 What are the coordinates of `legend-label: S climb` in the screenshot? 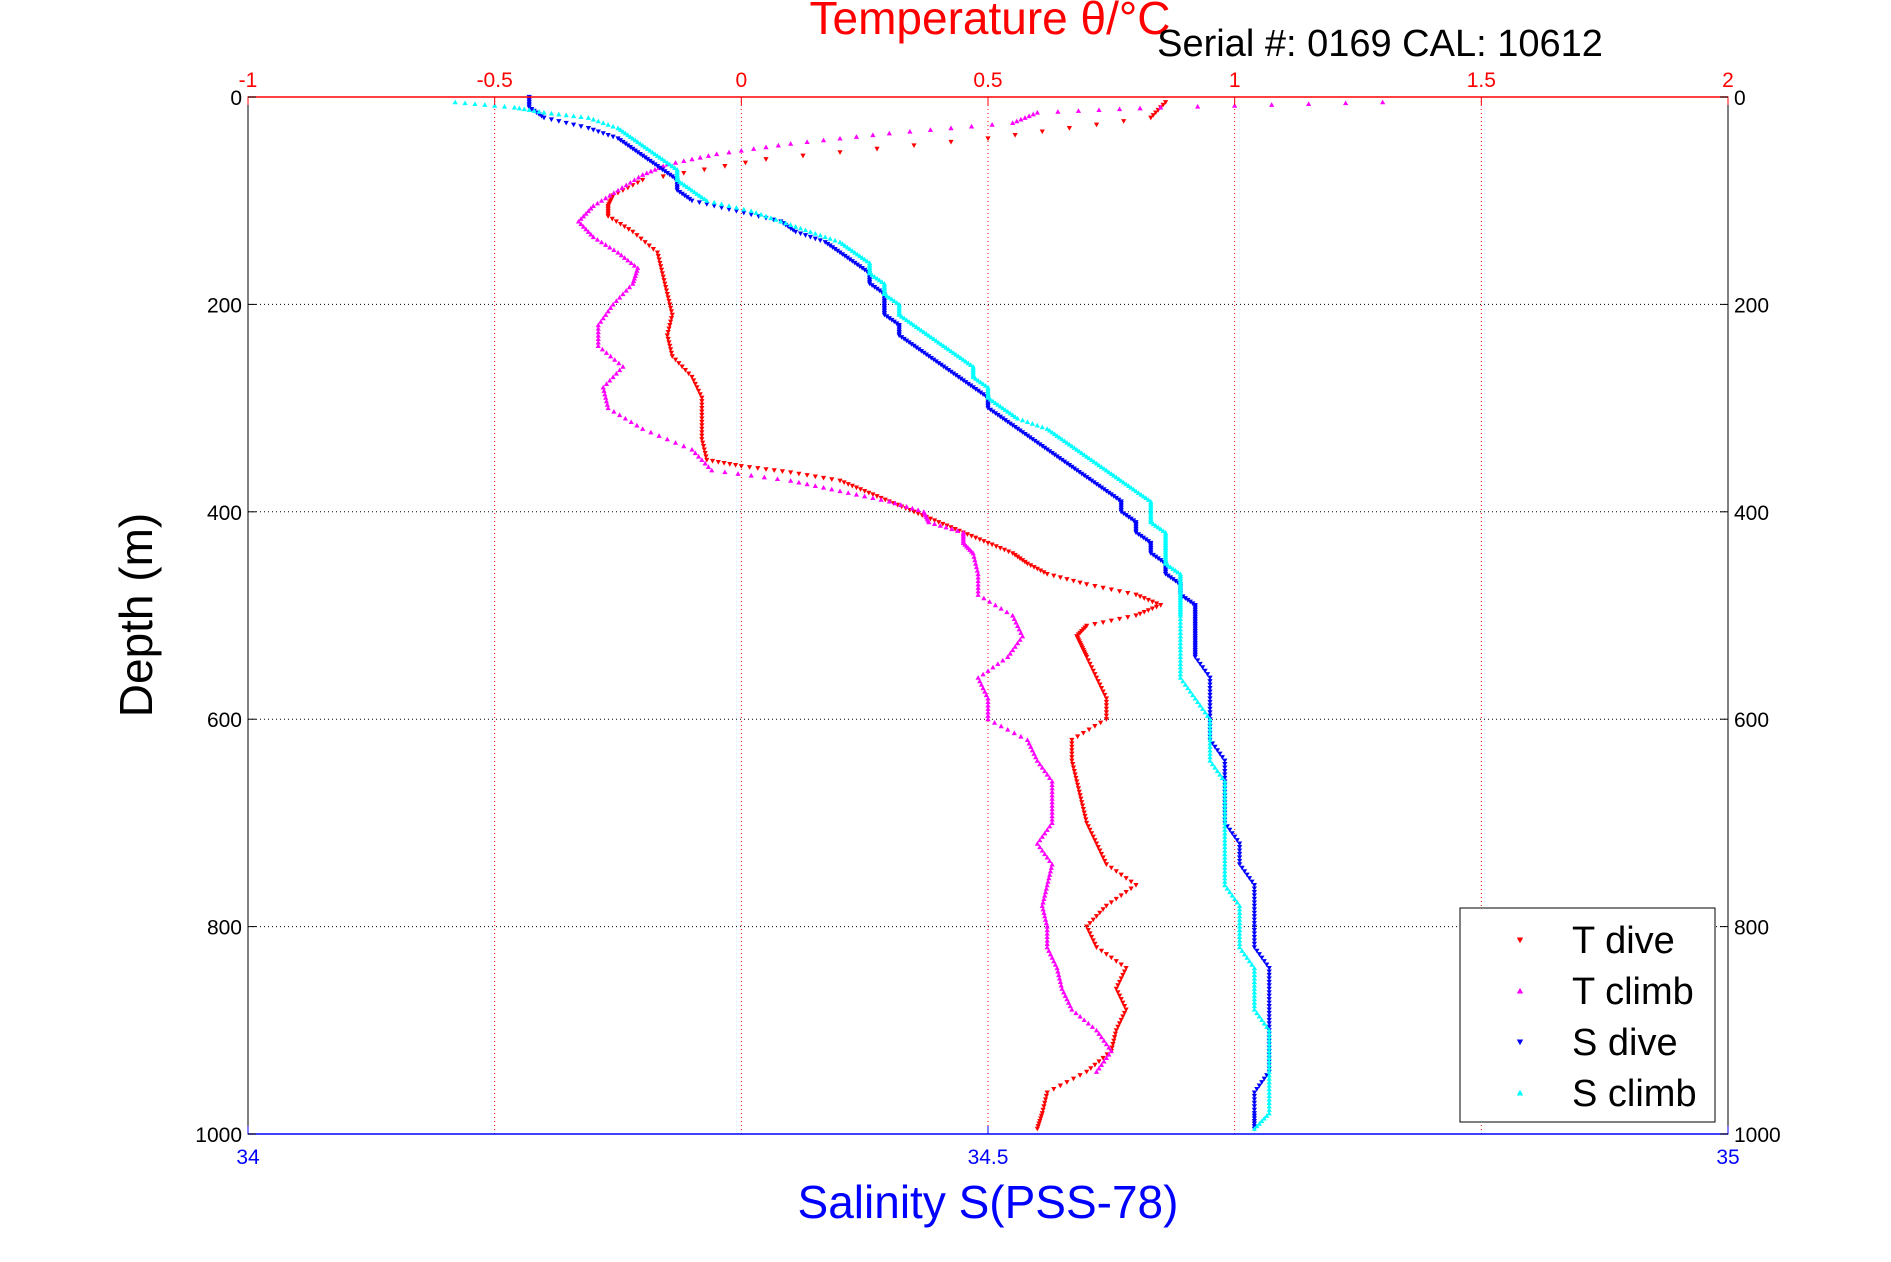 It's located at (1634, 1094).